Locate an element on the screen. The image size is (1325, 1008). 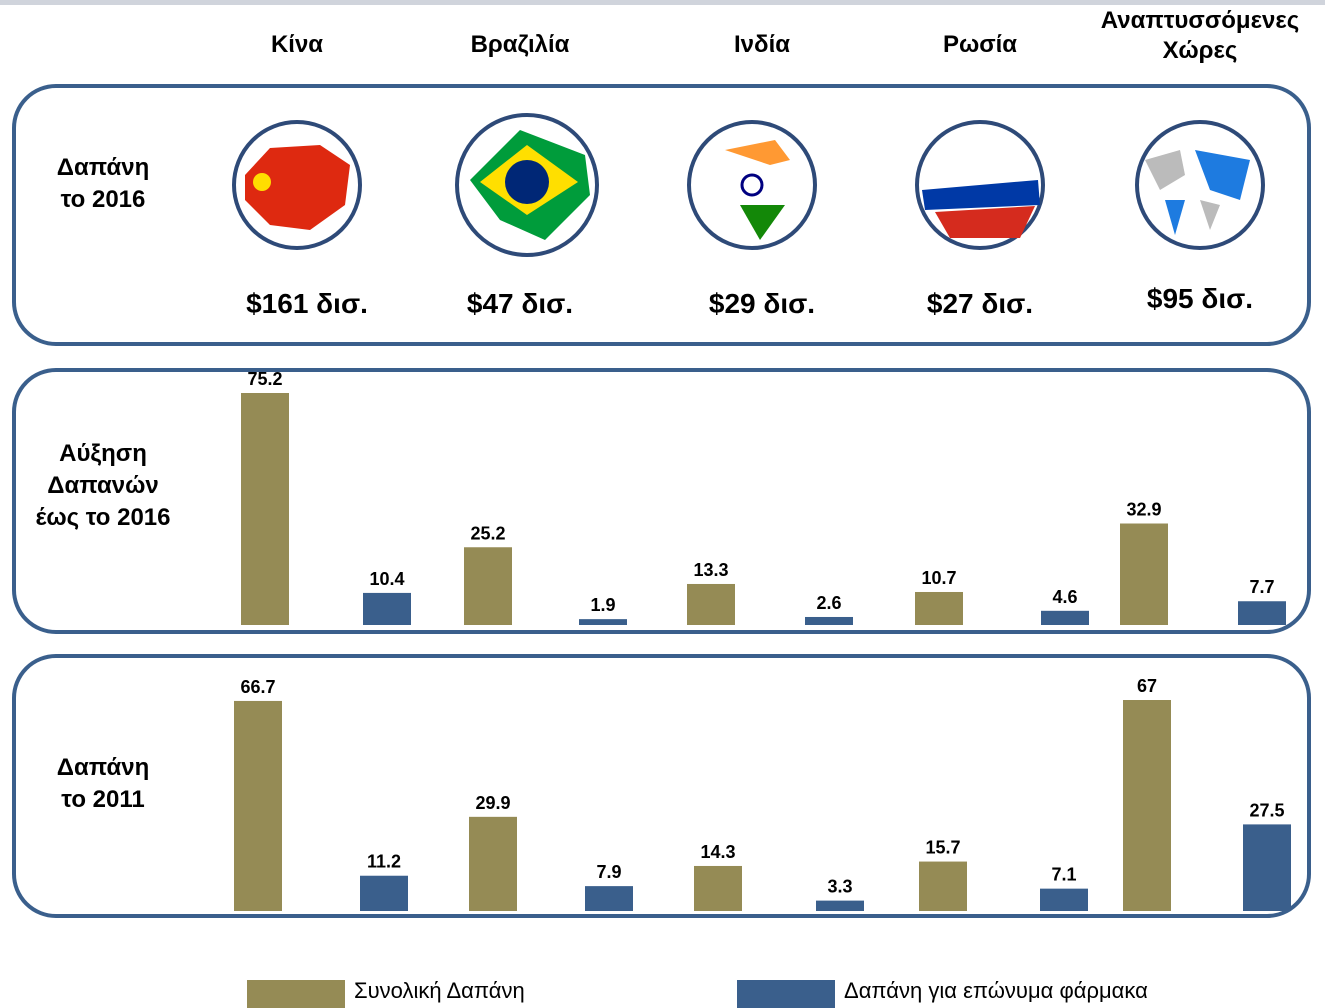
value-label: 13.3 is located at coordinates (710, 570).